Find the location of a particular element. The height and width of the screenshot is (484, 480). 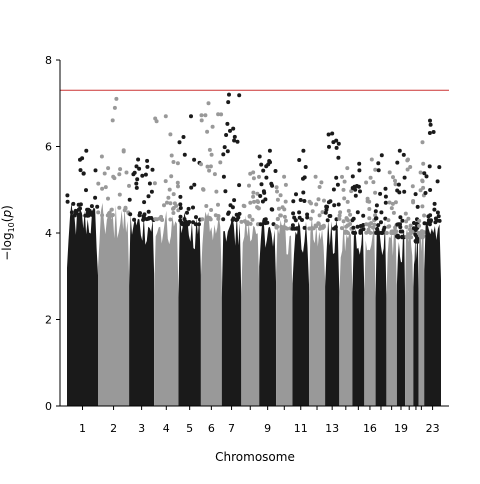

x-tick-label: 23 is located at coordinates (433, 428).